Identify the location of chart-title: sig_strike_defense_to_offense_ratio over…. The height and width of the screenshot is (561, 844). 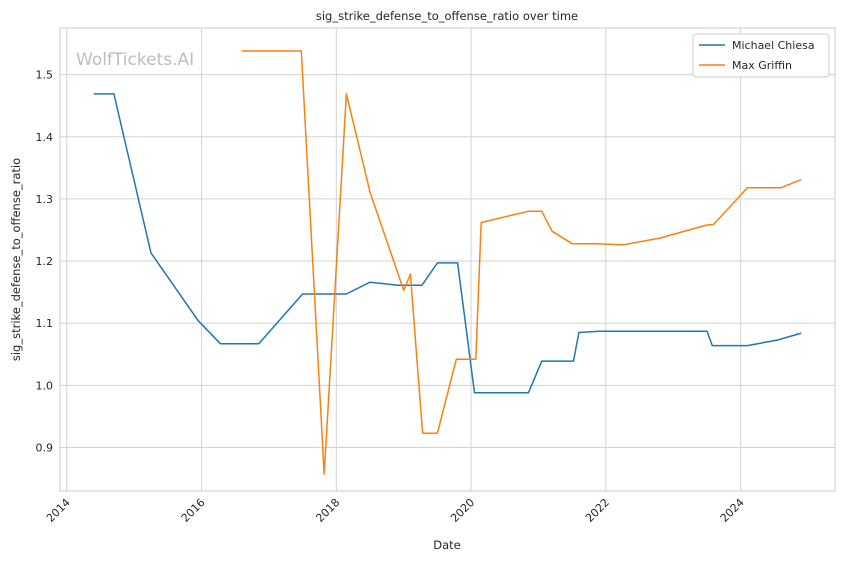
(447, 16).